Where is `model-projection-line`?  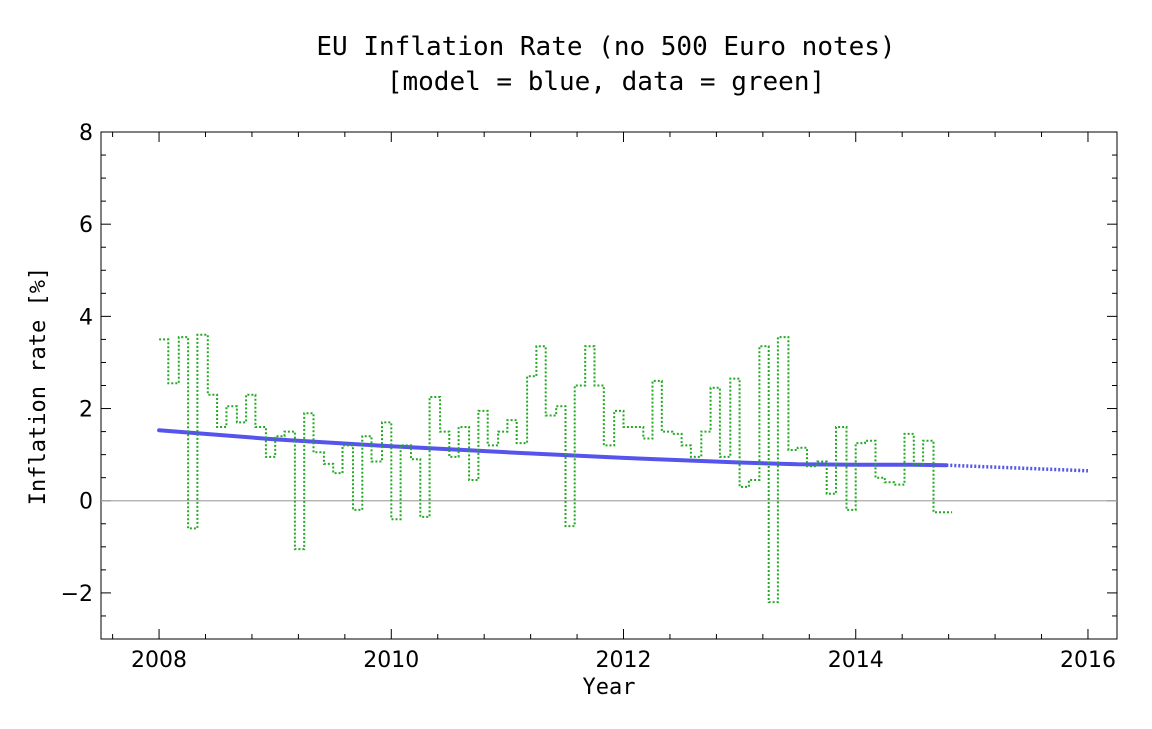
model-projection-line is located at coordinates (1017, 468).